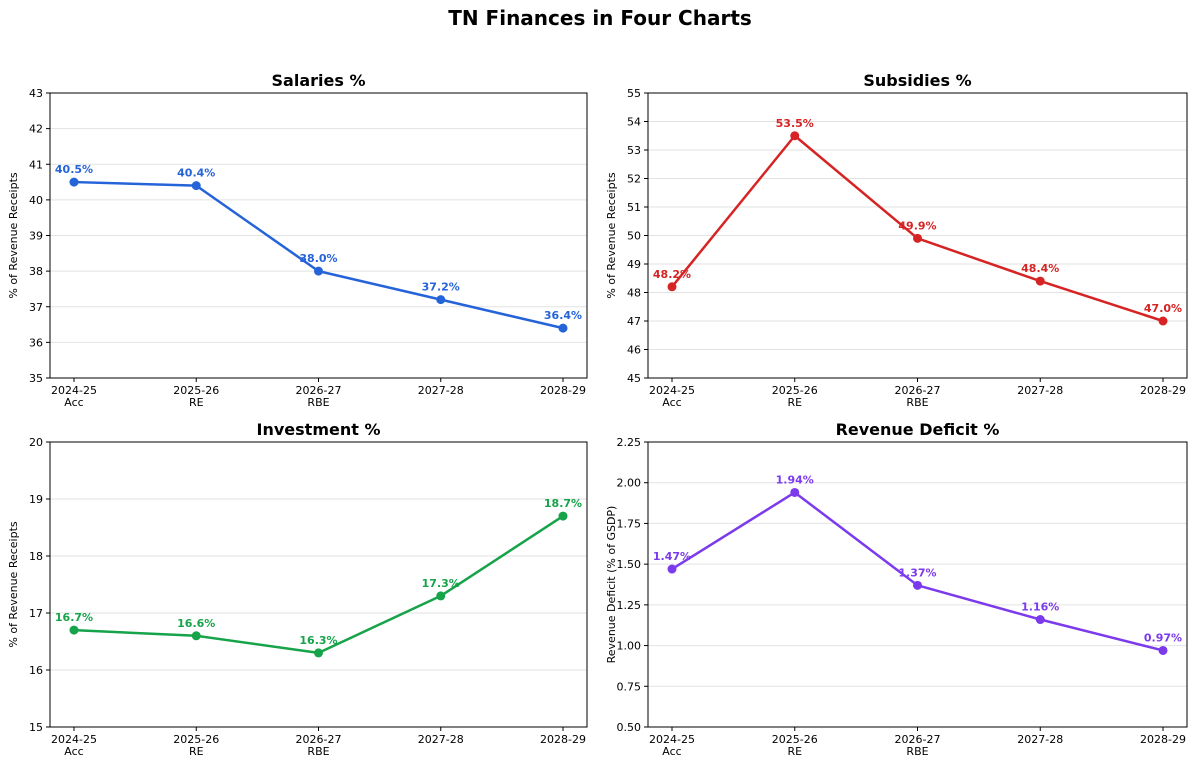  Describe the element at coordinates (634, 321) in the screenshot. I see `subsidies-ytick-label: 47` at that location.